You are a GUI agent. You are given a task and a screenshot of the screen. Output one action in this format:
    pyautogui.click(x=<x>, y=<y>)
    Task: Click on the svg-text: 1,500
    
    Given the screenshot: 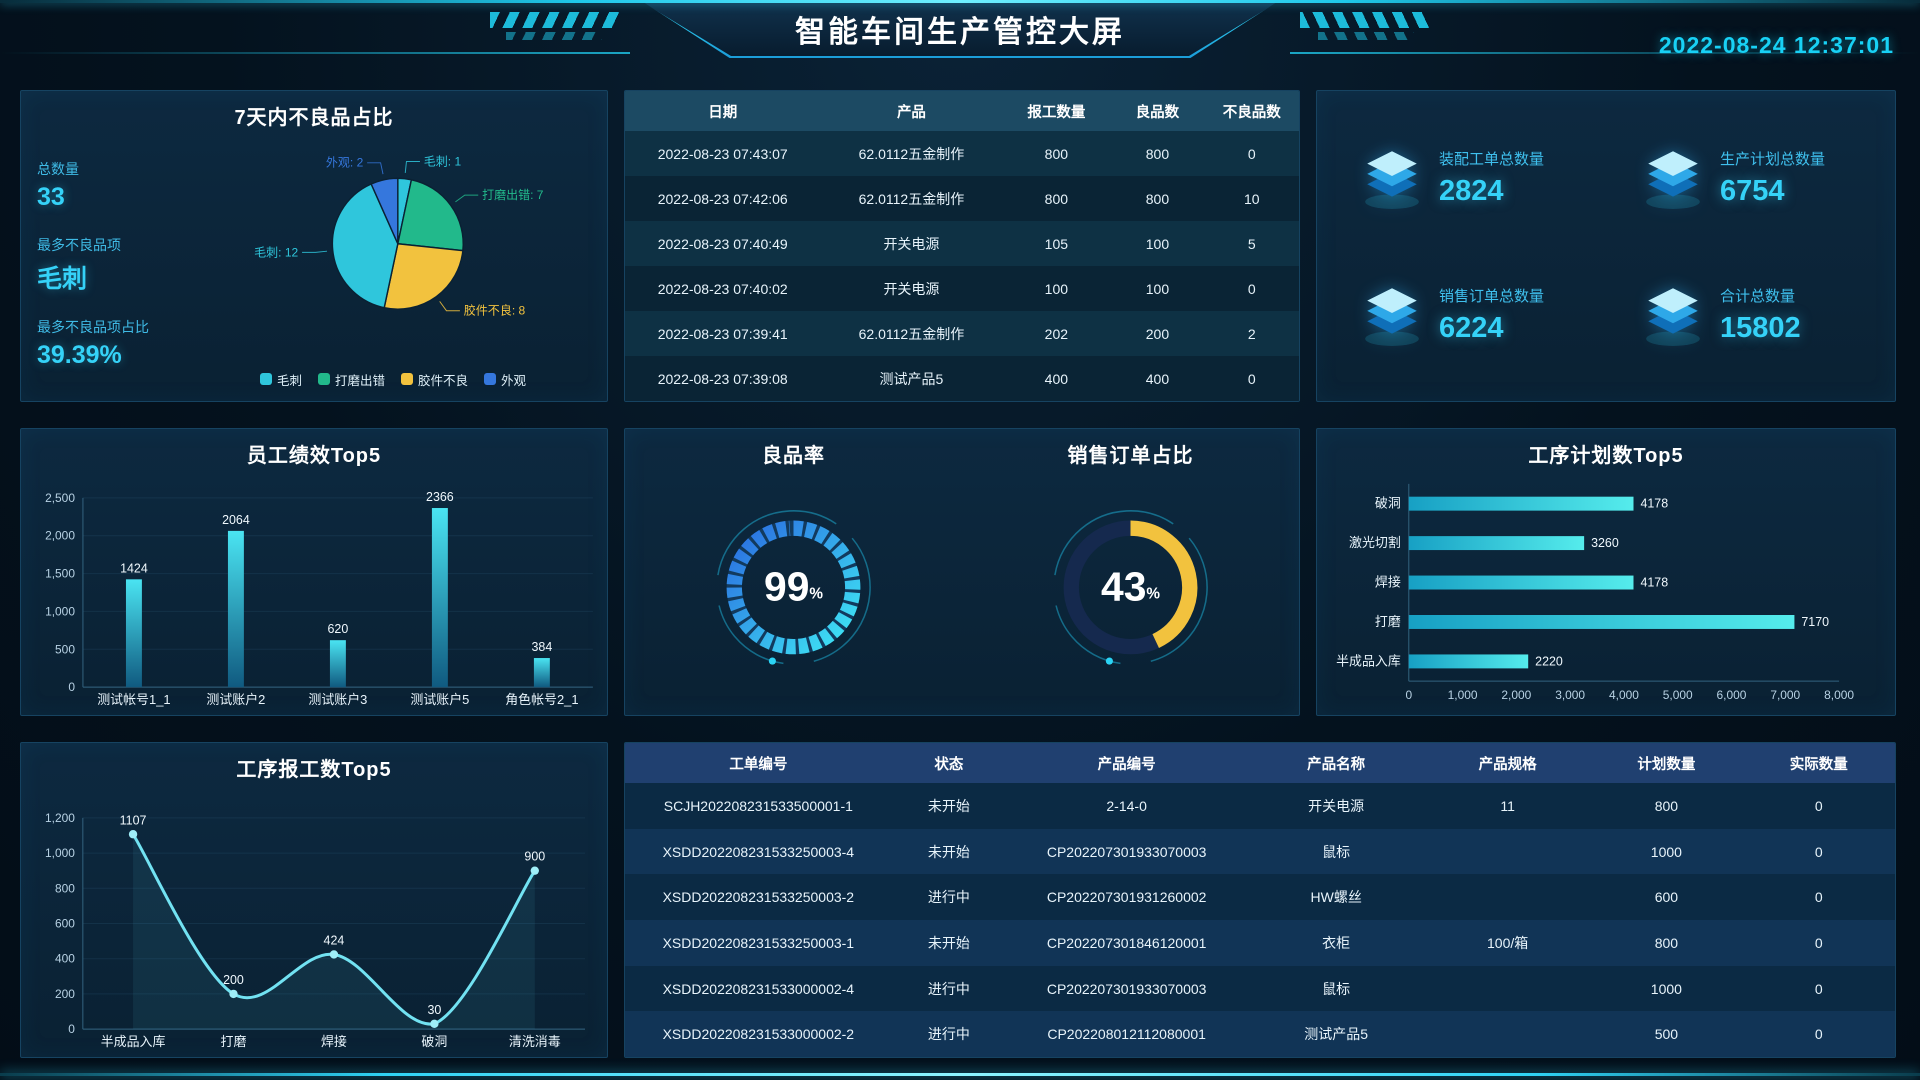 What is the action you would take?
    pyautogui.click(x=60, y=574)
    